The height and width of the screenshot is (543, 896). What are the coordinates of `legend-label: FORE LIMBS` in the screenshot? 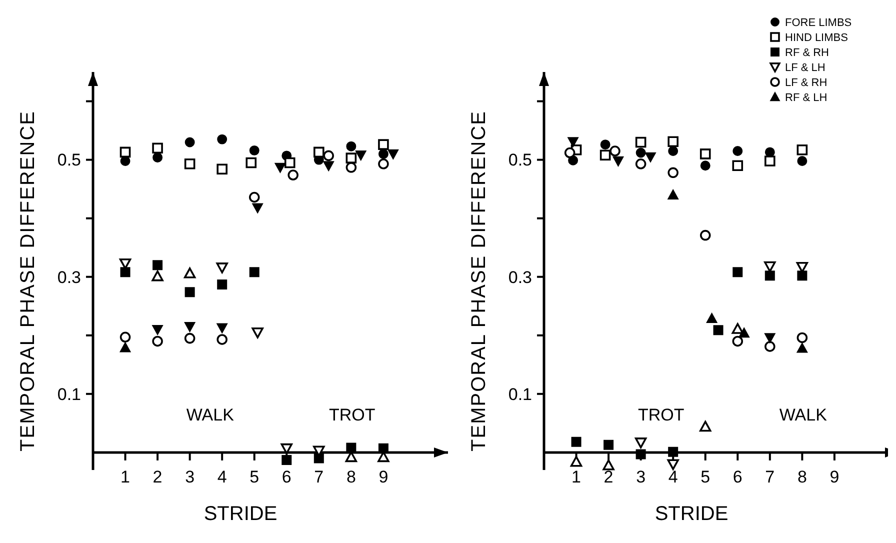 It's located at (818, 22).